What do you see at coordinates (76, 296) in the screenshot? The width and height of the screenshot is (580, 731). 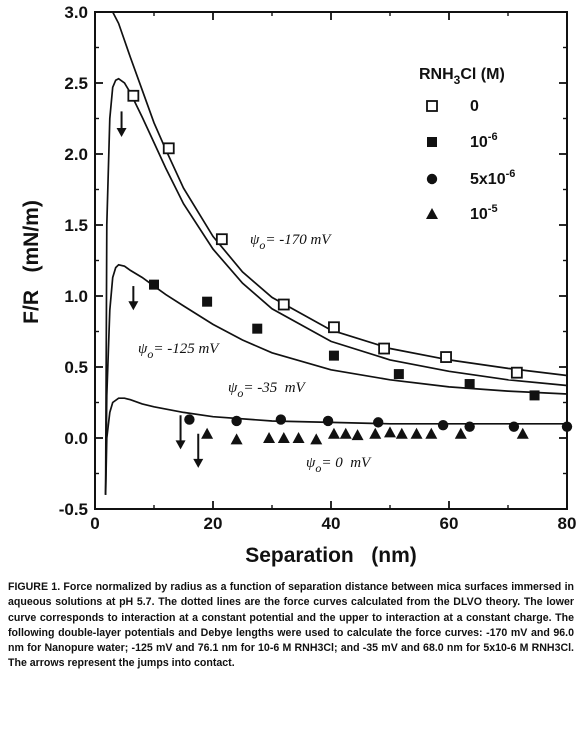 I see `y-tick-label: 1.0` at bounding box center [76, 296].